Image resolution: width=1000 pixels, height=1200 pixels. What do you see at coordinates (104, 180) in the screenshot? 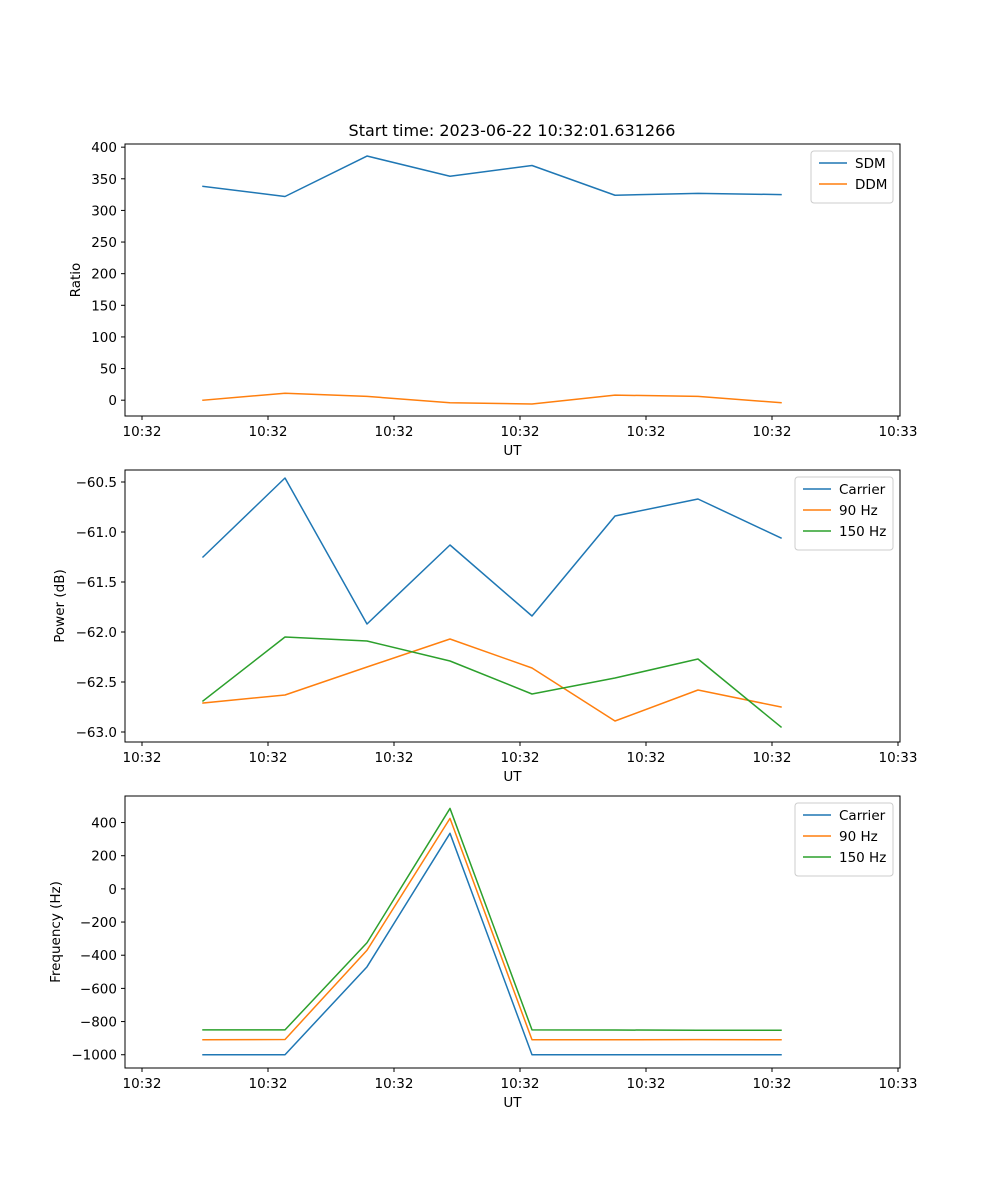
I see `y-tick-label: 350` at bounding box center [104, 180].